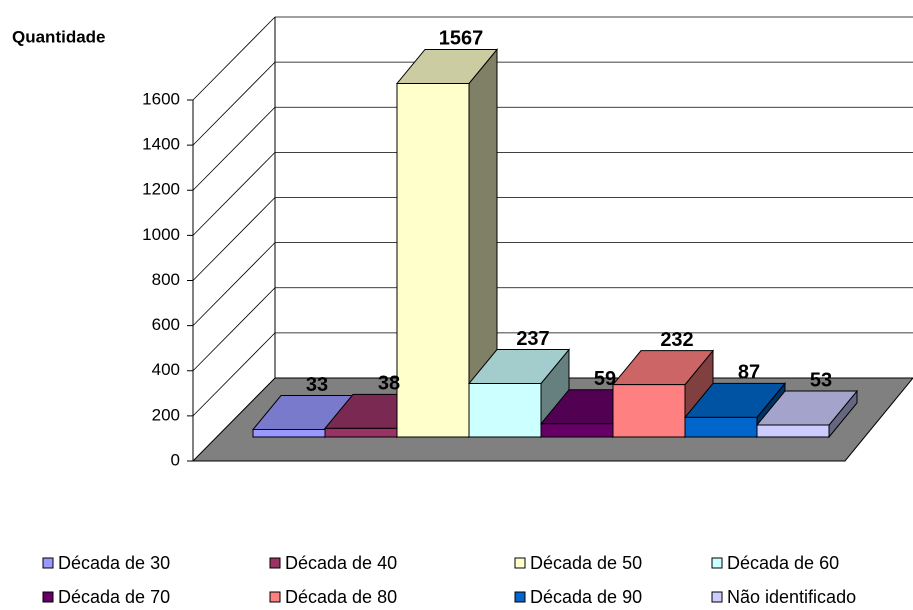 Image resolution: width=913 pixels, height=610 pixels. Describe the element at coordinates (59, 36) in the screenshot. I see `y-axis-label: Quantidade` at that location.